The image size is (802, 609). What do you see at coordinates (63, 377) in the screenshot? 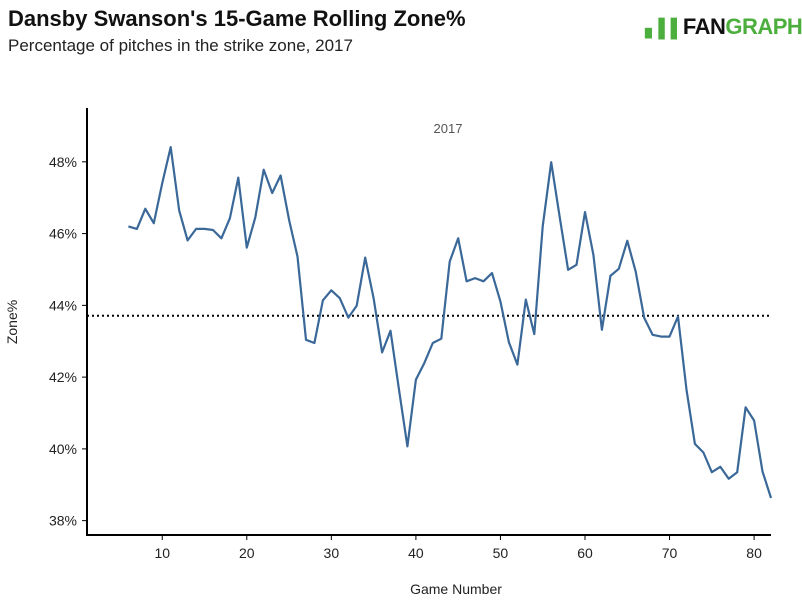
I see `y-tick-label: 42%` at bounding box center [63, 377].